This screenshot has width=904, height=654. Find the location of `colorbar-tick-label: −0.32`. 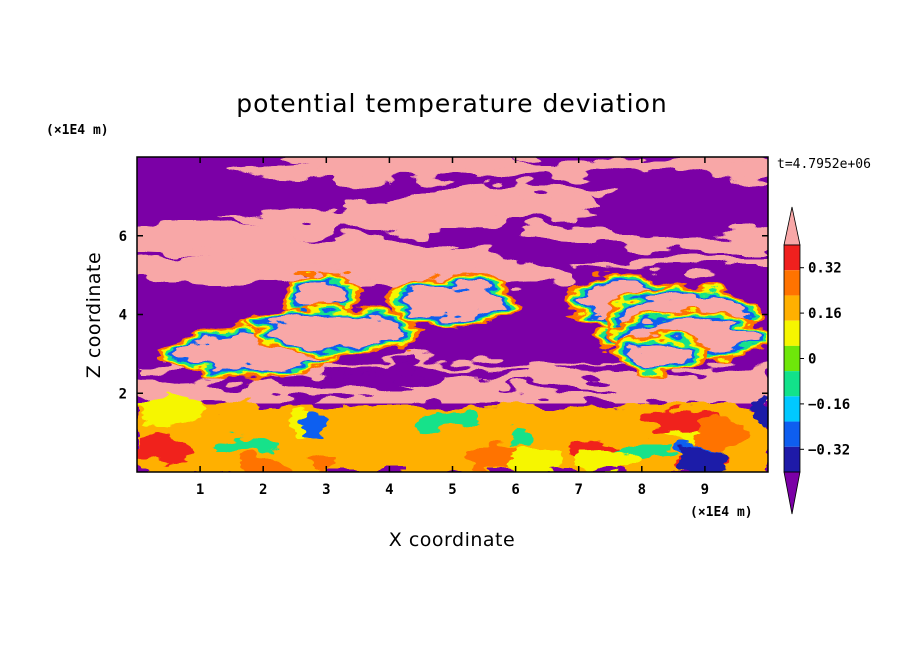

colorbar-tick-label: −0.32 is located at coordinates (829, 450).